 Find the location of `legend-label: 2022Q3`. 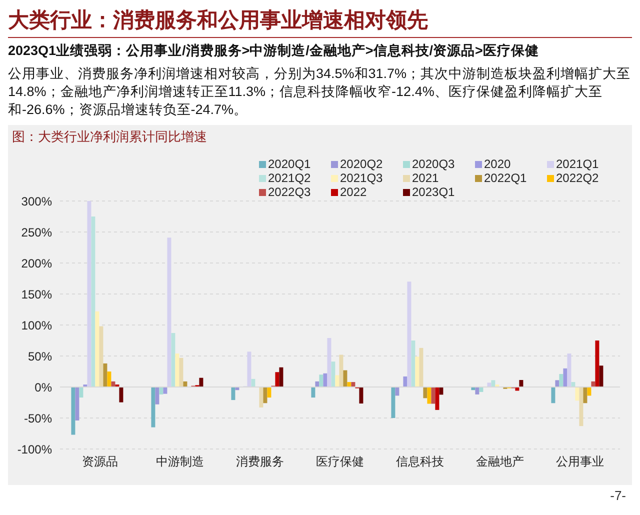

legend-label: 2022Q3 is located at coordinates (289, 192).